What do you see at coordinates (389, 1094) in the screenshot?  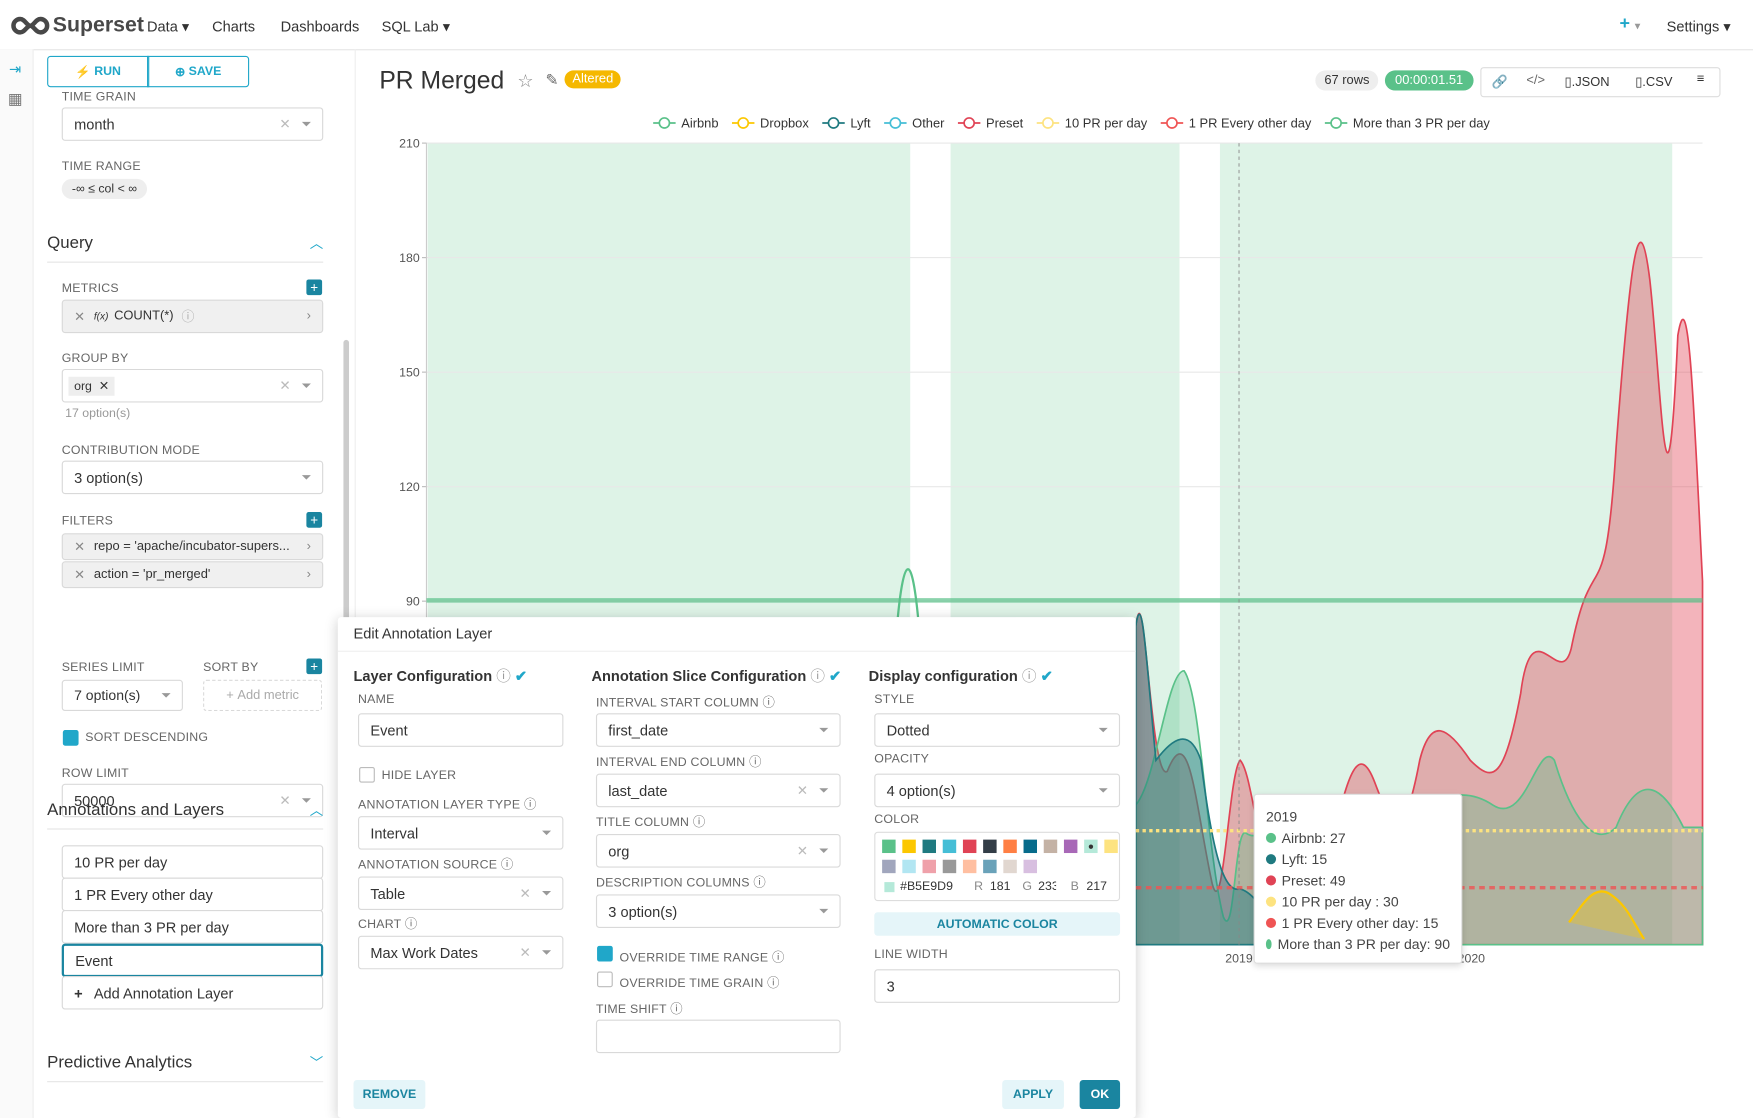 I see `remove-button: REMOVE` at bounding box center [389, 1094].